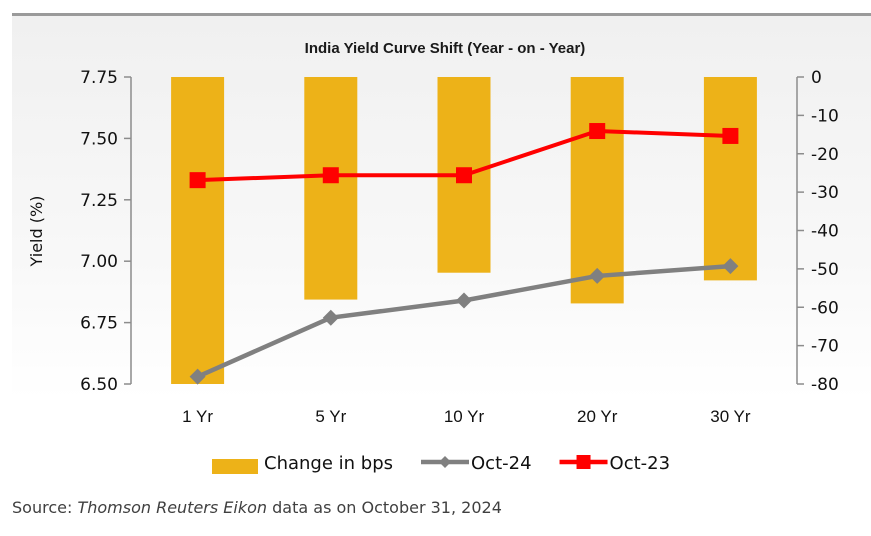 The width and height of the screenshot is (871, 536). I want to click on right-tick-label: -20, so click(825, 155).